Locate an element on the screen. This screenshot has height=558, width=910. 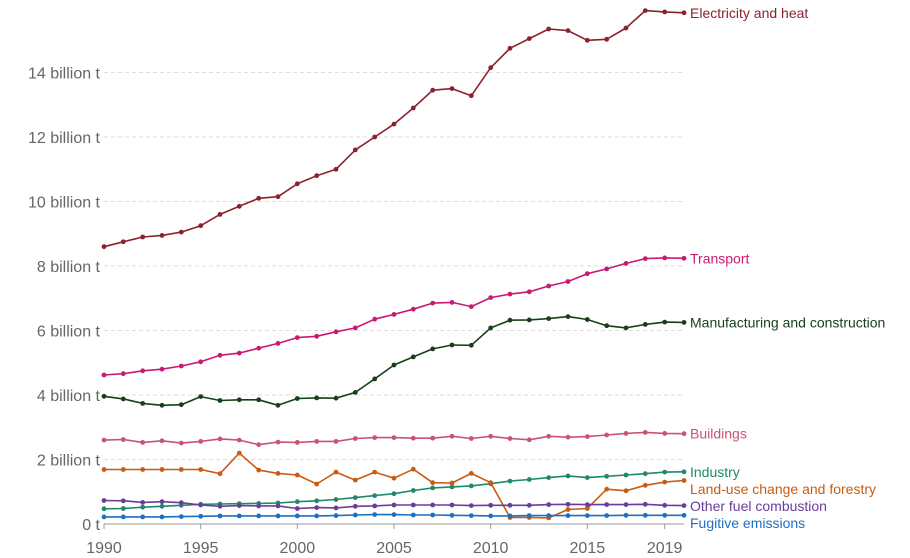
series-label-transport: Transport is located at coordinates (720, 258).